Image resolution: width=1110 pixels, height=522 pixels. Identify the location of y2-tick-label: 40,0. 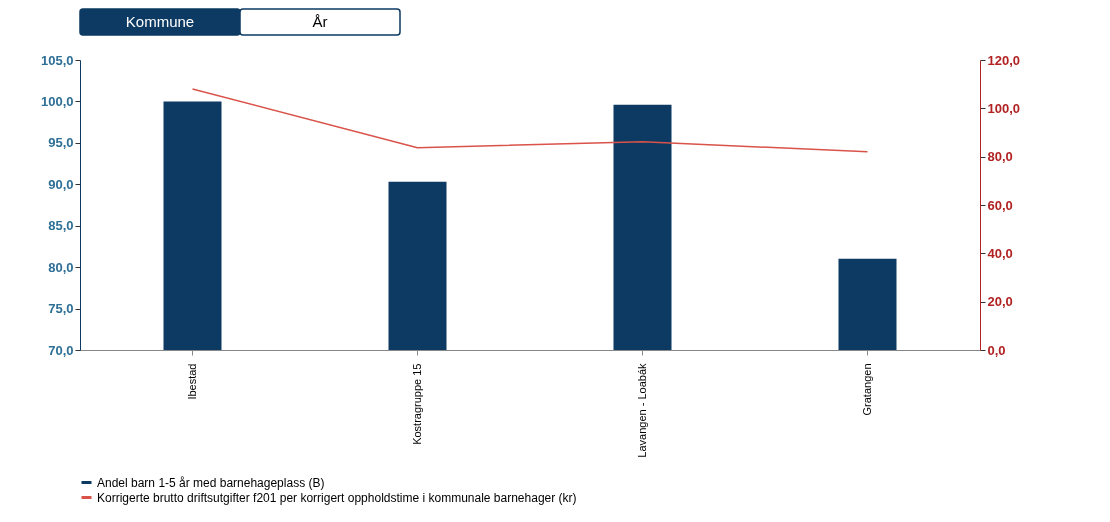
(1000, 253).